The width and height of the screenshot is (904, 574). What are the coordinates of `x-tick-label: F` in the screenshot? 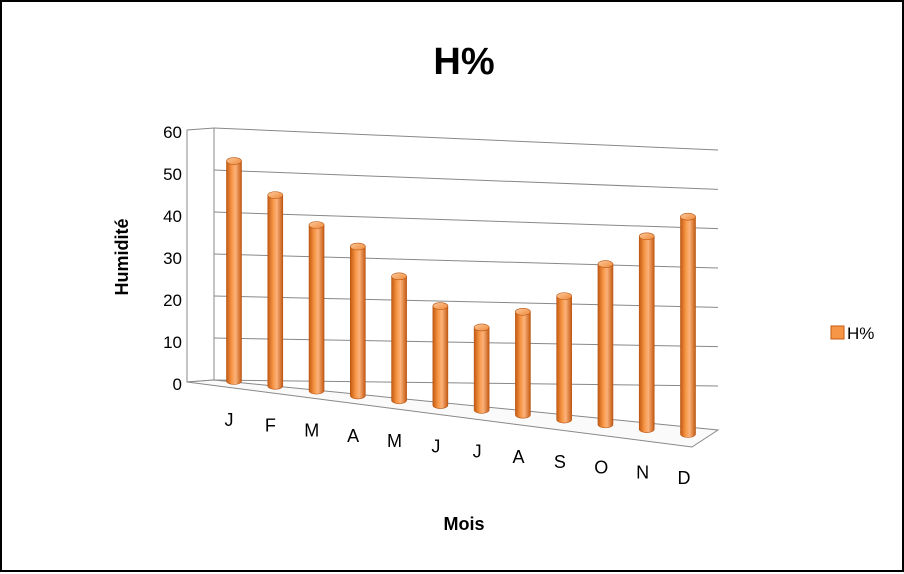 It's located at (270, 425).